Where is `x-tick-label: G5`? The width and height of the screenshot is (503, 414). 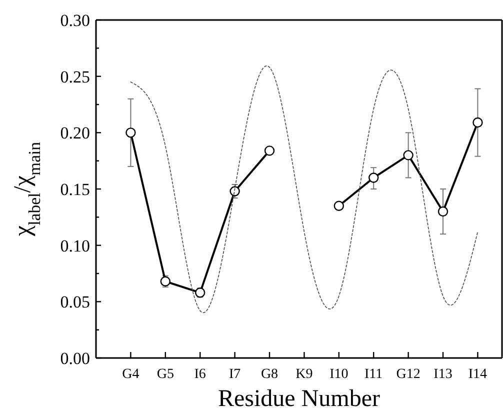 x-tick-label: G5 is located at coordinates (165, 374).